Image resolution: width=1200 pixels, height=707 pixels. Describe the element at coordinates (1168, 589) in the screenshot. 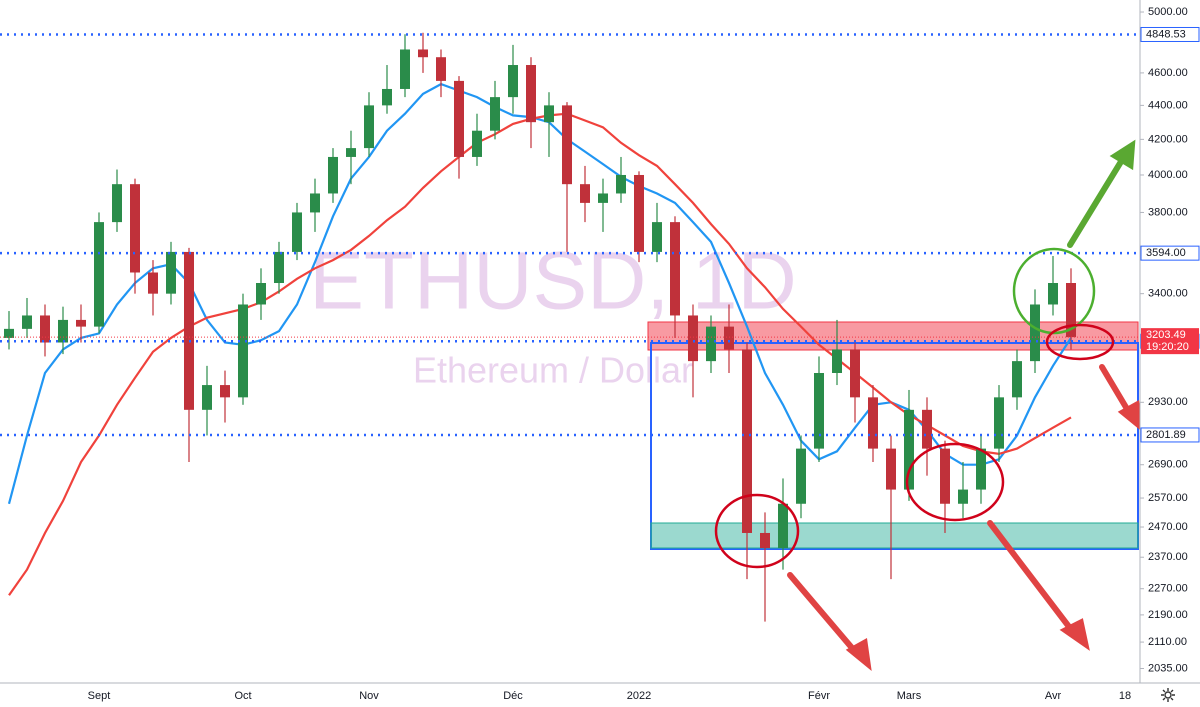

I see `y-tick-label: 2270.00` at that location.